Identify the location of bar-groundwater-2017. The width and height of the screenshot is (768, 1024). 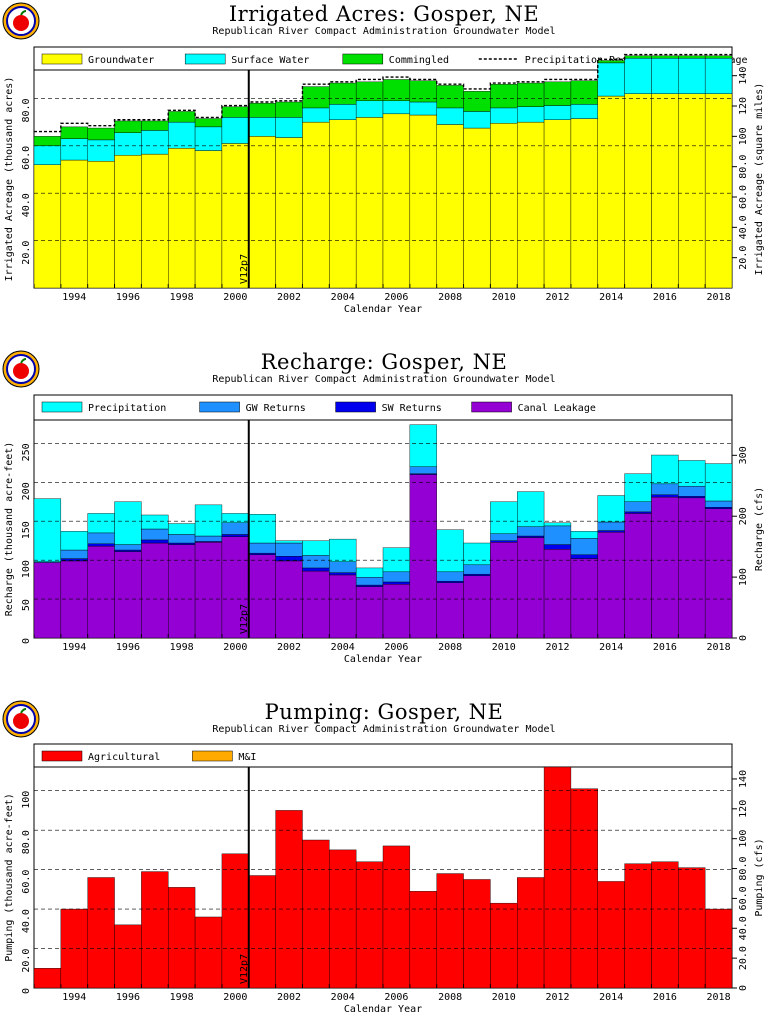
(692, 191).